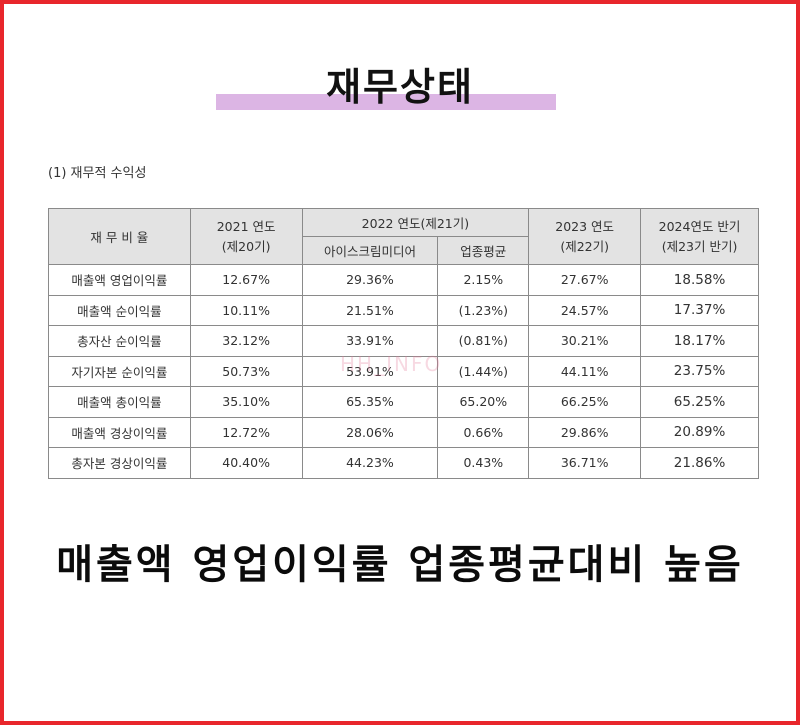 The height and width of the screenshot is (725, 800). Describe the element at coordinates (386, 102) in the screenshot. I see `title-highlight-bar` at that location.